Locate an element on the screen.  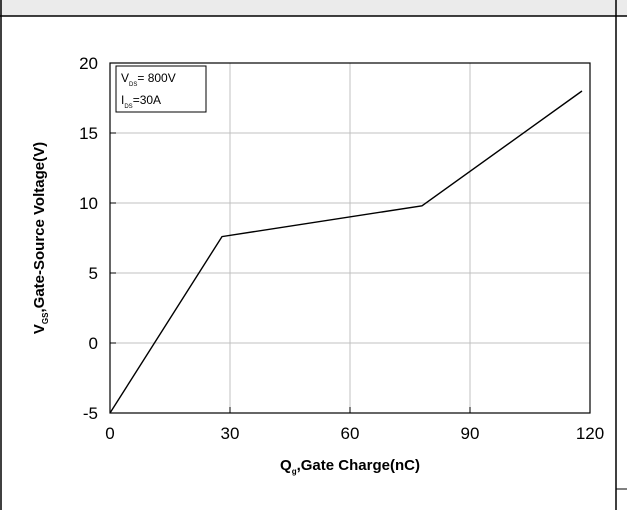
y-tick-label: 0 is located at coordinates (93, 343).